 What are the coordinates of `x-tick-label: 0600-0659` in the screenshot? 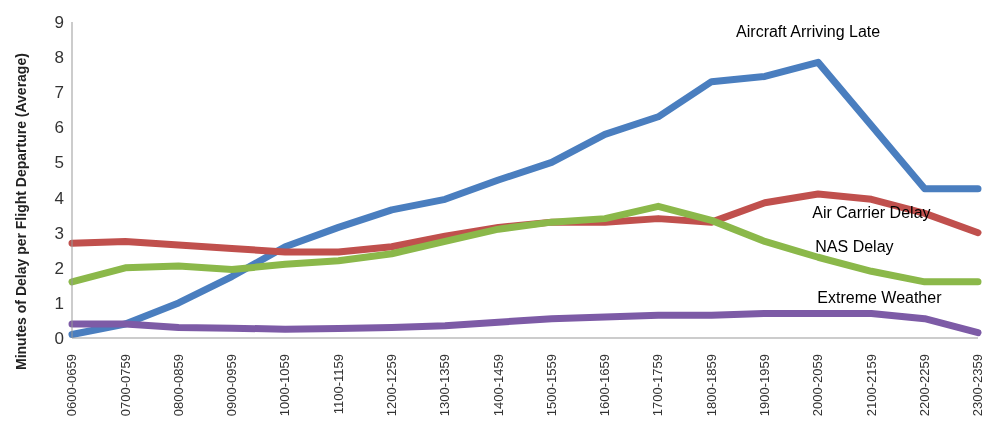 It's located at (72, 385).